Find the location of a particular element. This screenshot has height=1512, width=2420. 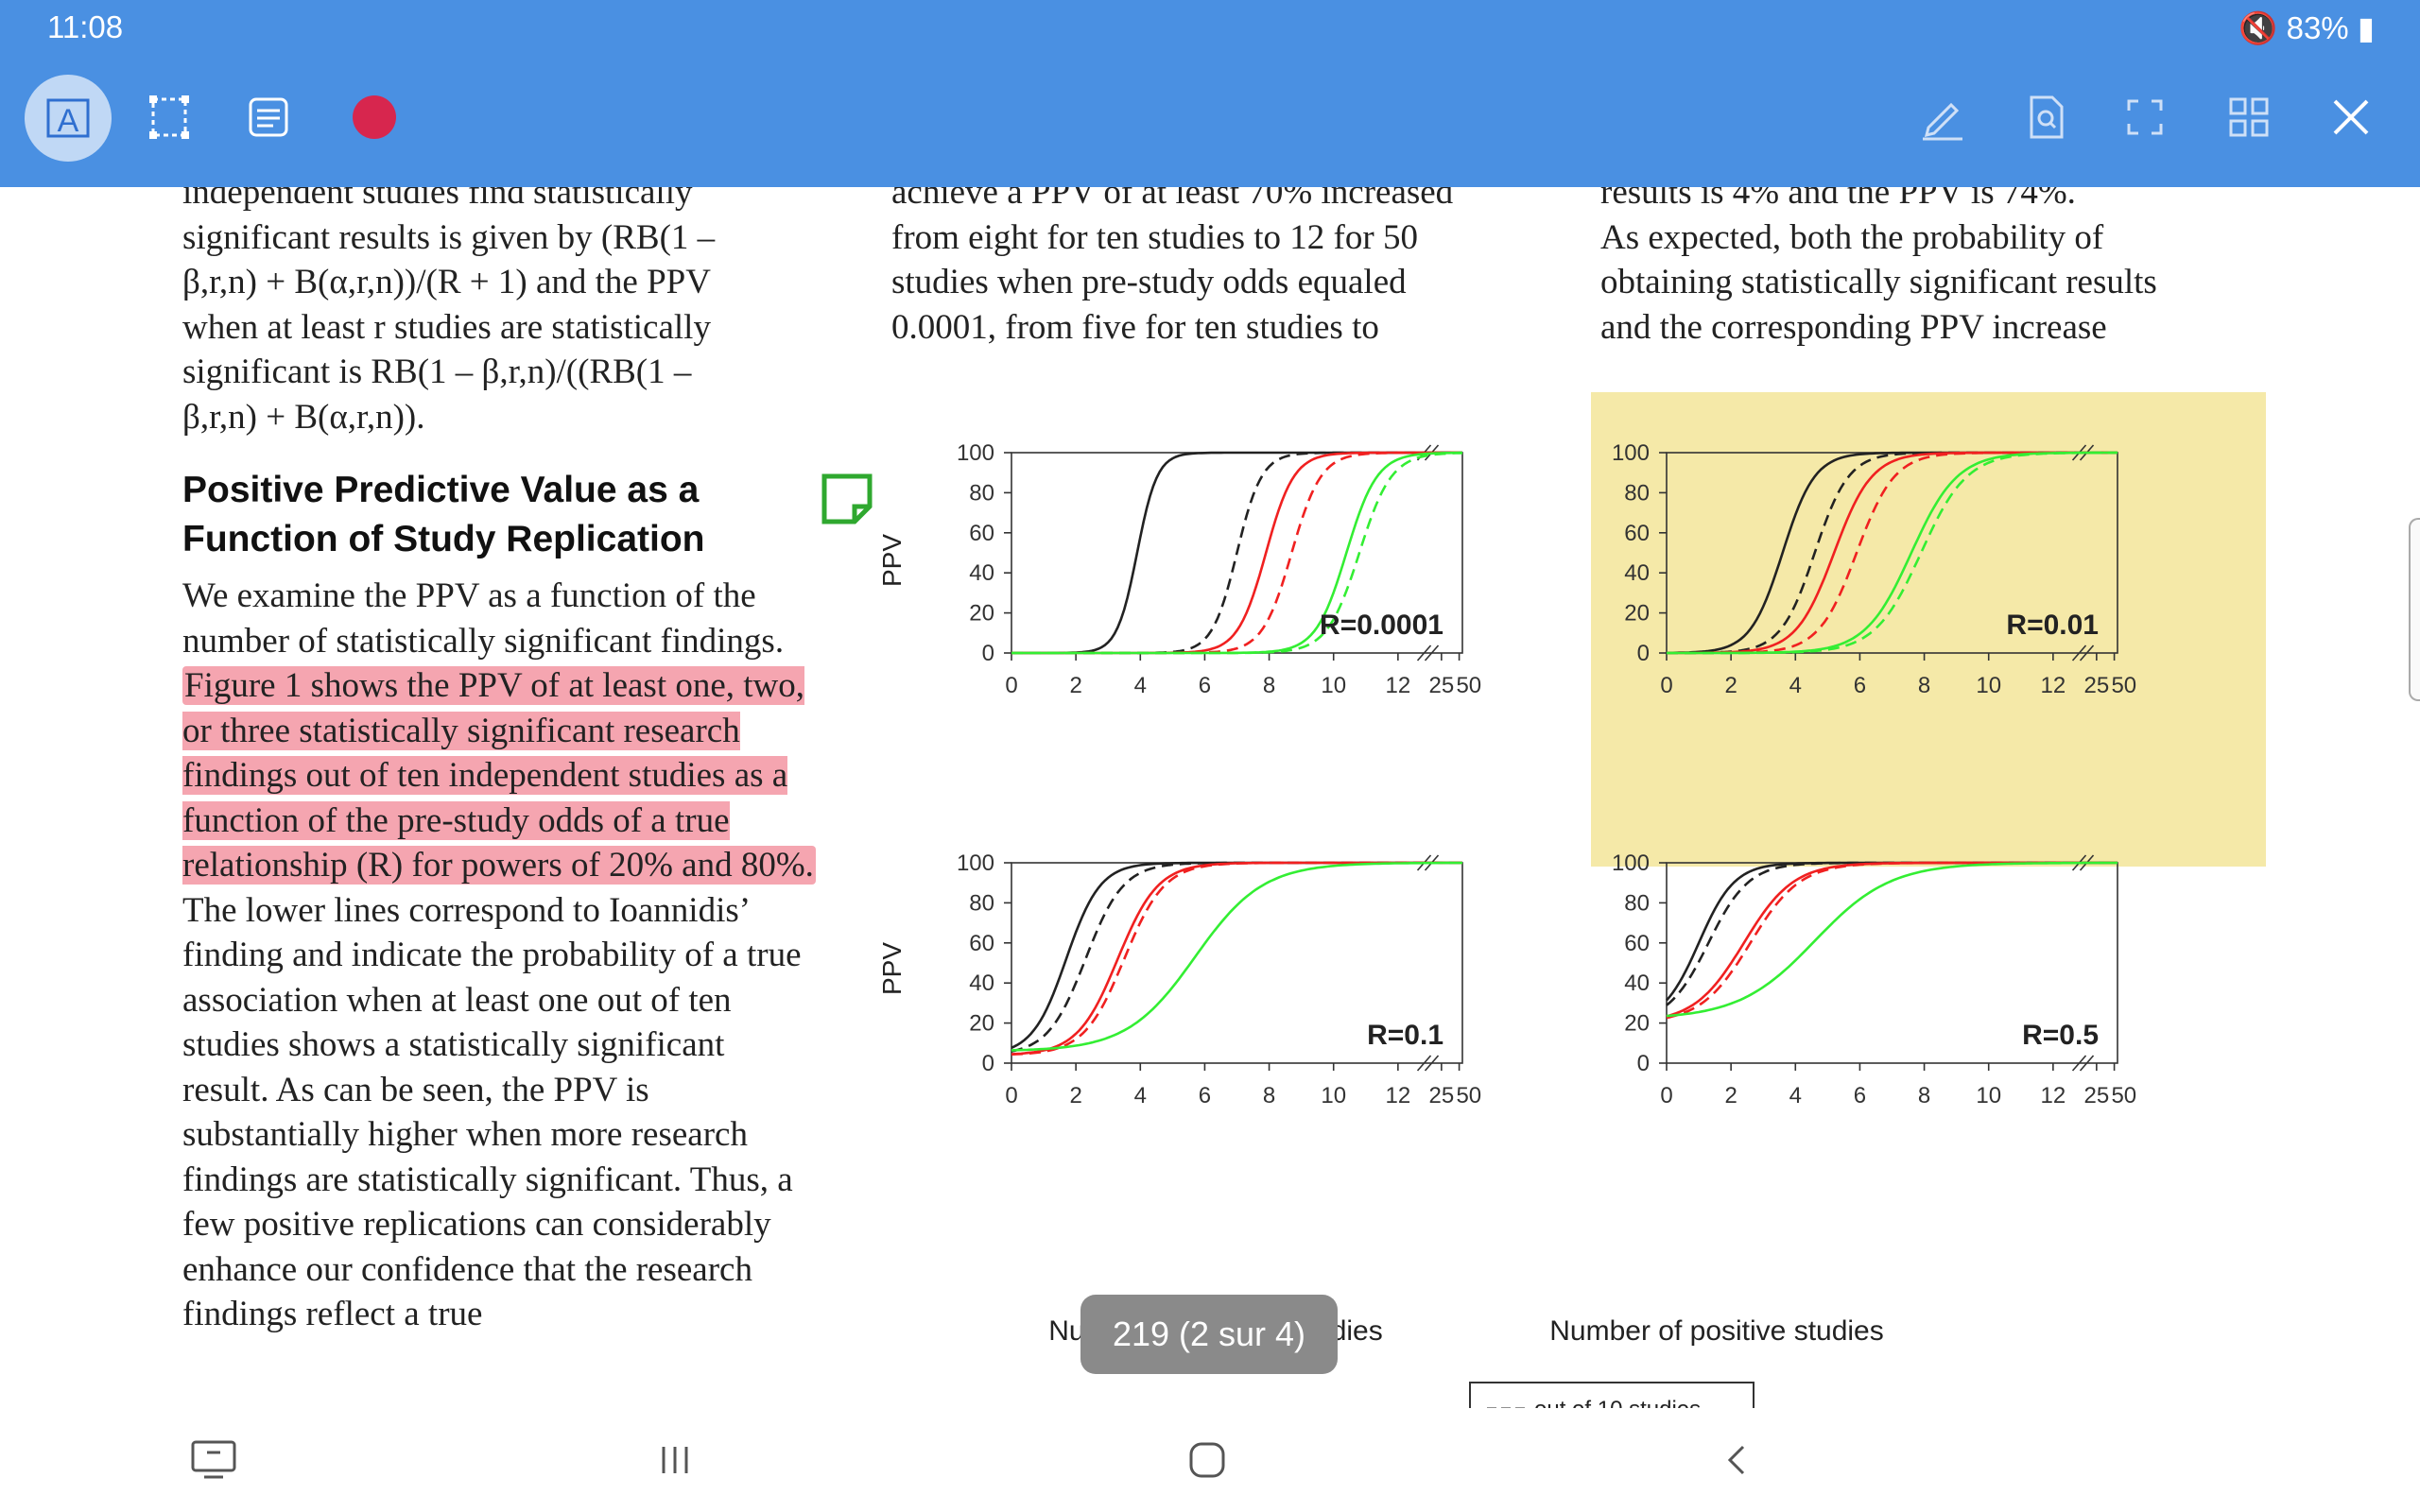

search-document-button is located at coordinates (2046, 117).